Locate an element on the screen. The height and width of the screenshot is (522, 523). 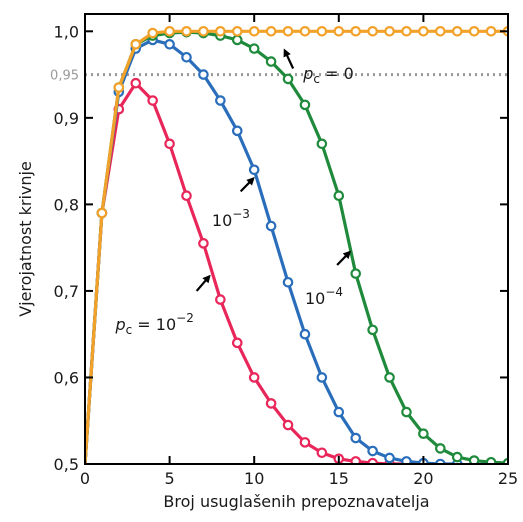
annotation-label: pc = 0 is located at coordinates (328, 75).